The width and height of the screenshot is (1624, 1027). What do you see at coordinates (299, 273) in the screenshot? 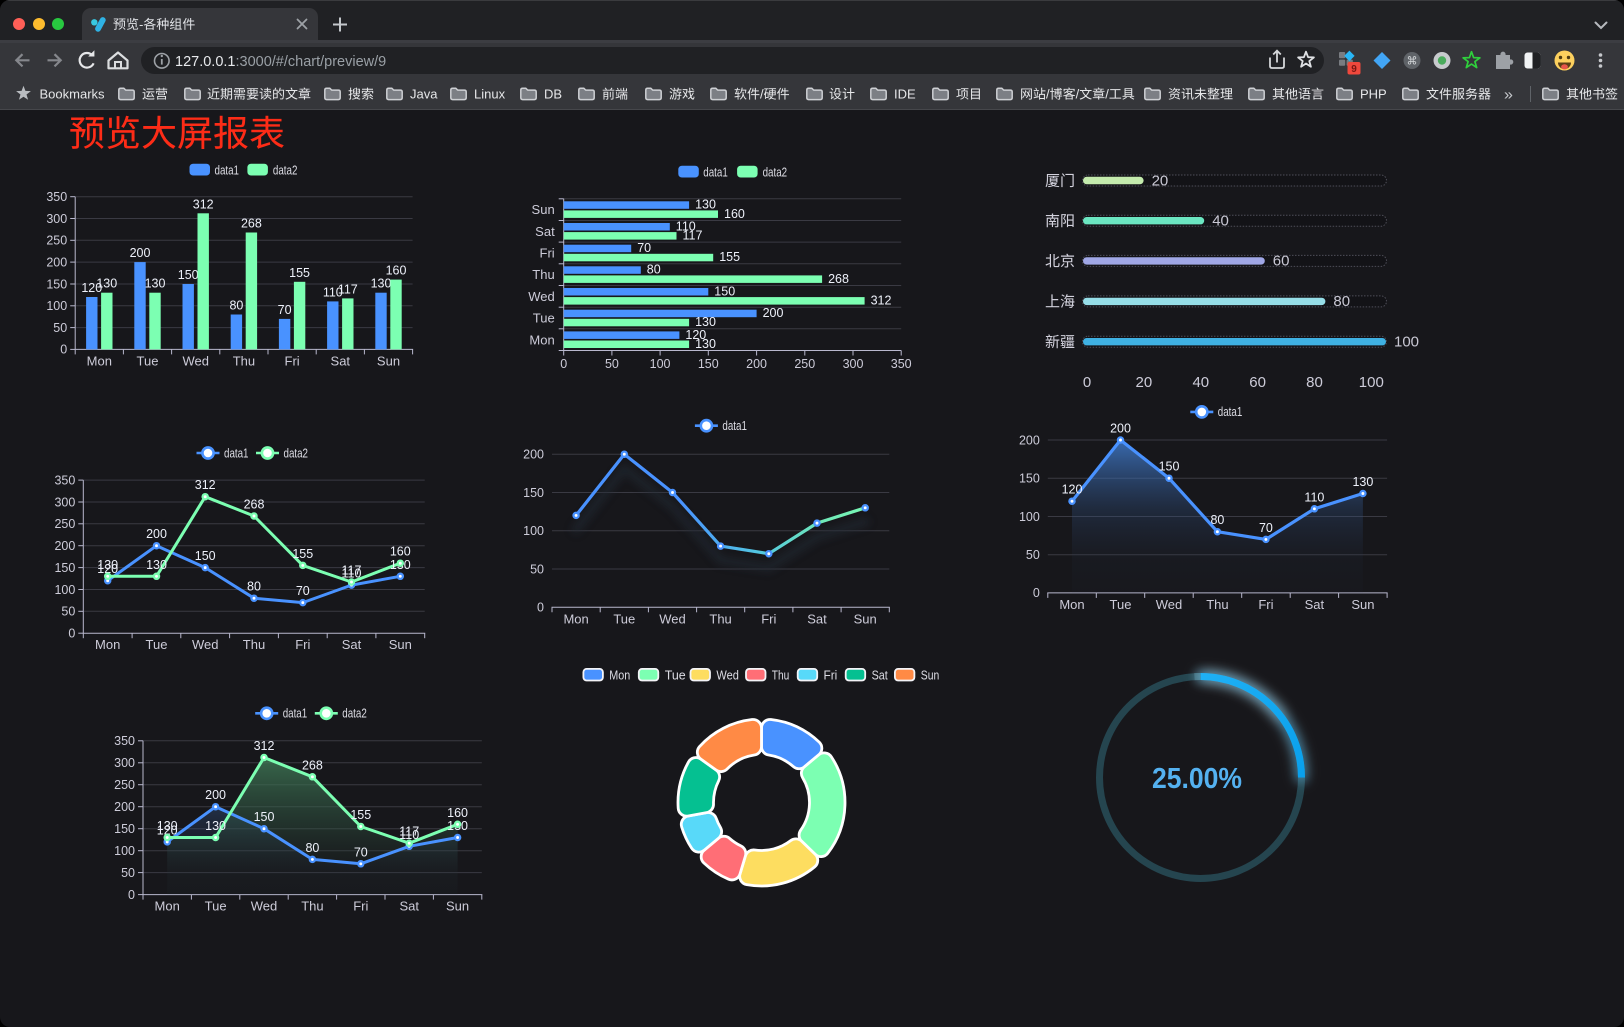
I see `svg-text: 155` at bounding box center [299, 273].